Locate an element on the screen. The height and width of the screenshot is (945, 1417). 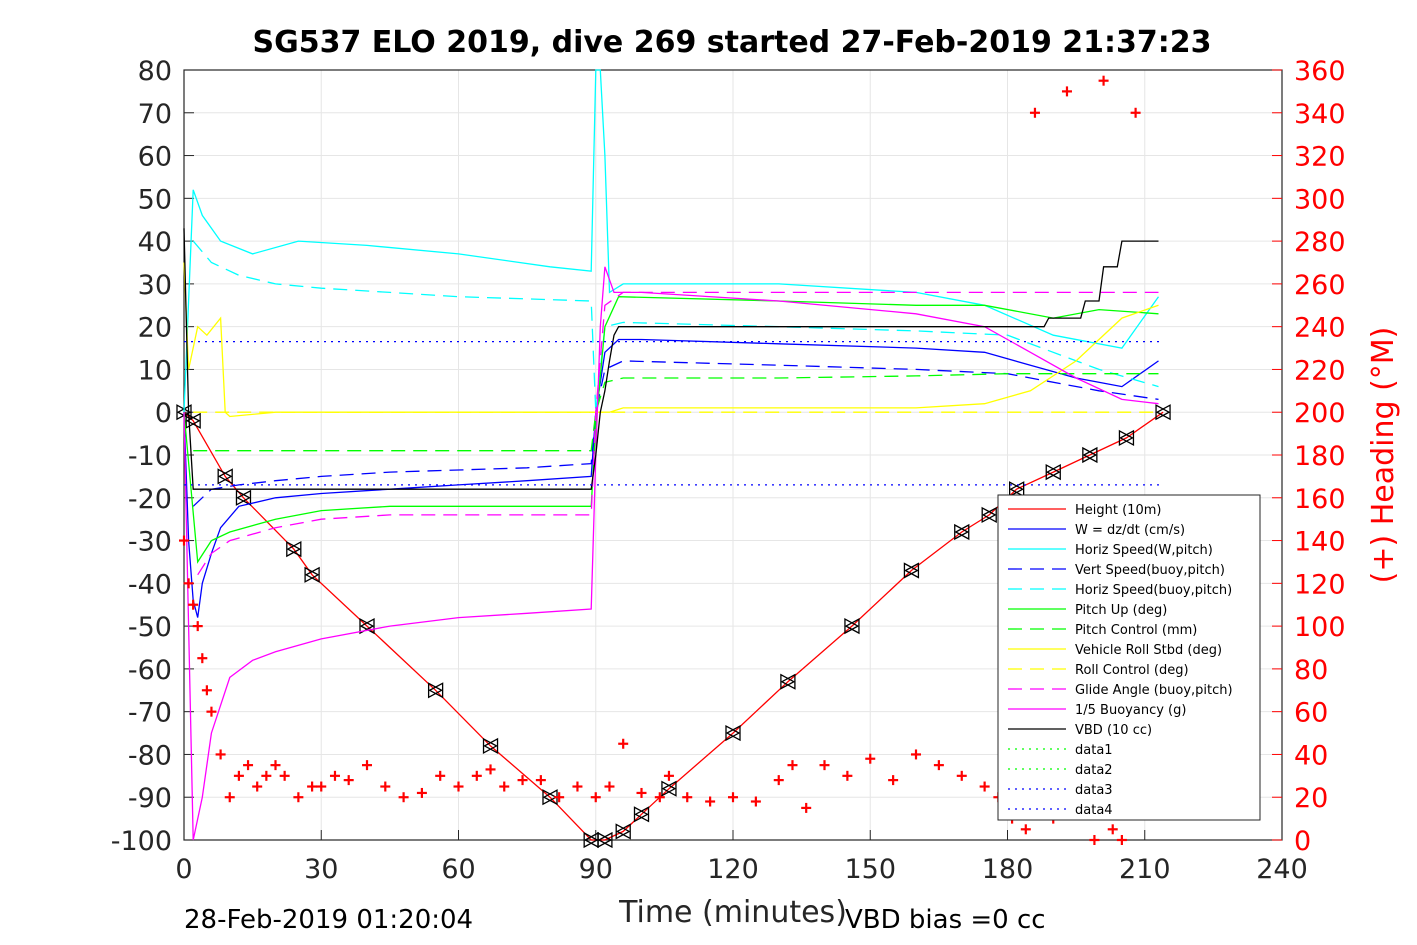
right-y-tick-label: 320 is located at coordinates (1320, 157).